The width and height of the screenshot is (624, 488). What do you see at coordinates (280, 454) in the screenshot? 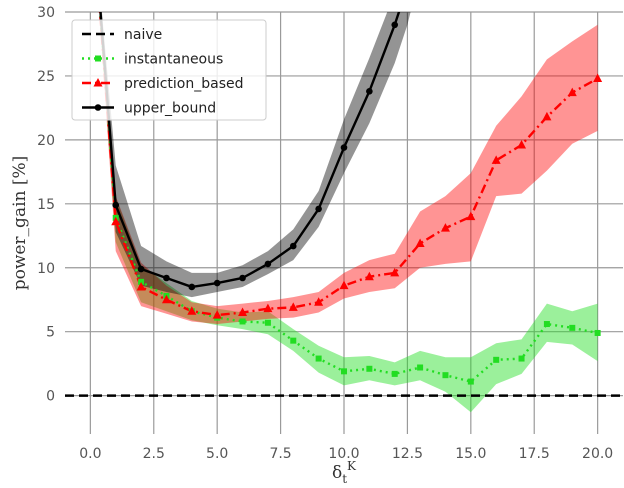
I see `x-tick-label: 7.5` at bounding box center [280, 454].